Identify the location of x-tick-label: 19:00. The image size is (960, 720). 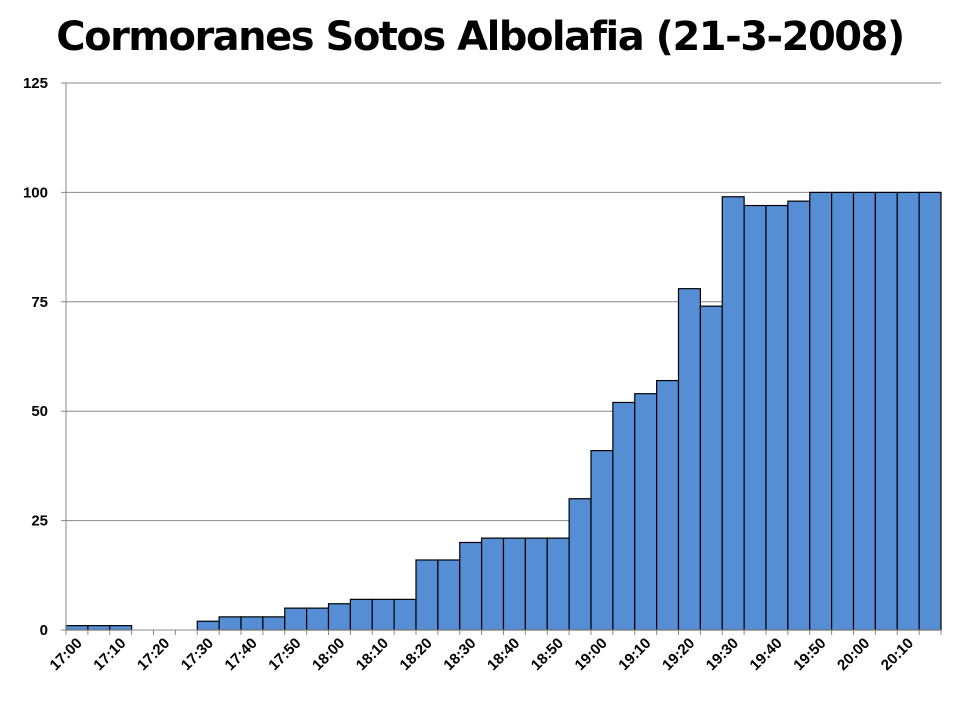
(591, 654).